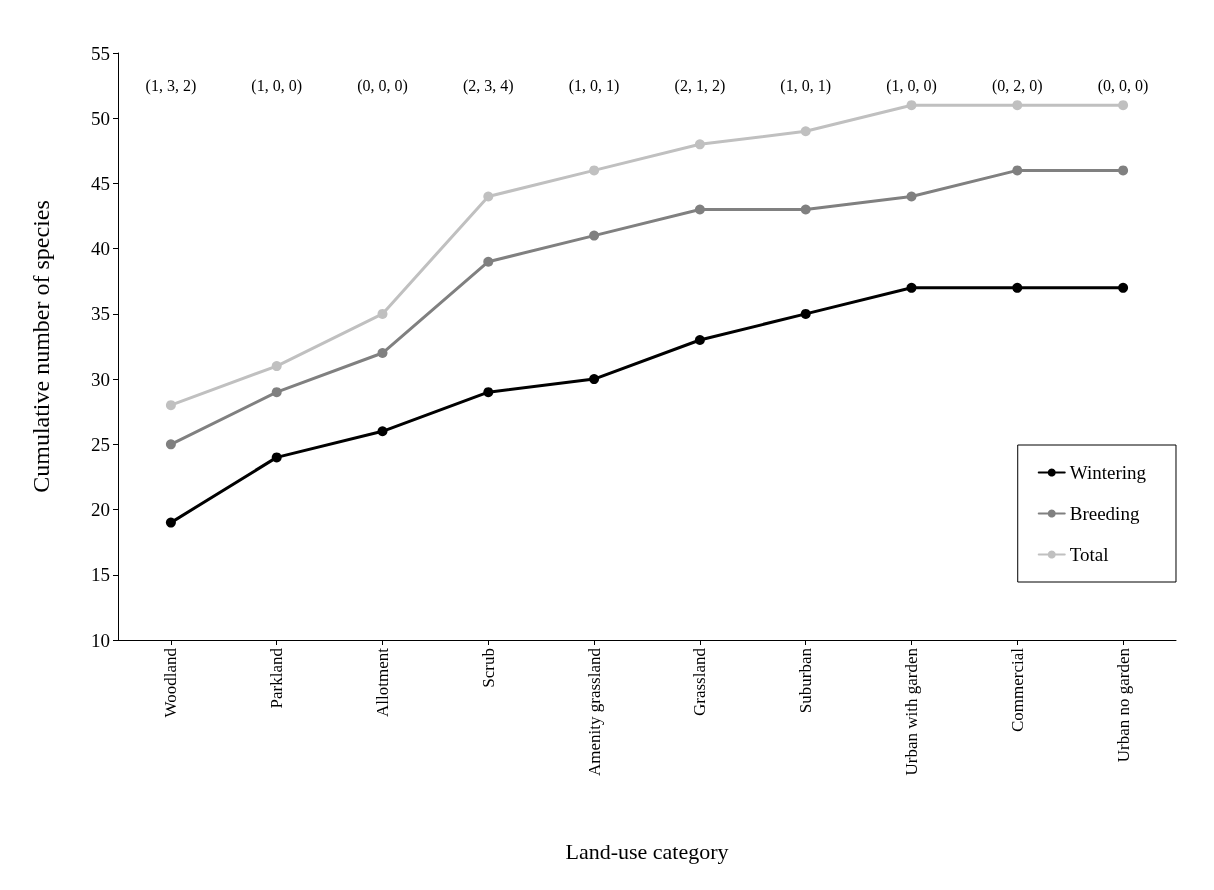  What do you see at coordinates (100, 640) in the screenshot?
I see `y-tick-label: 10` at bounding box center [100, 640].